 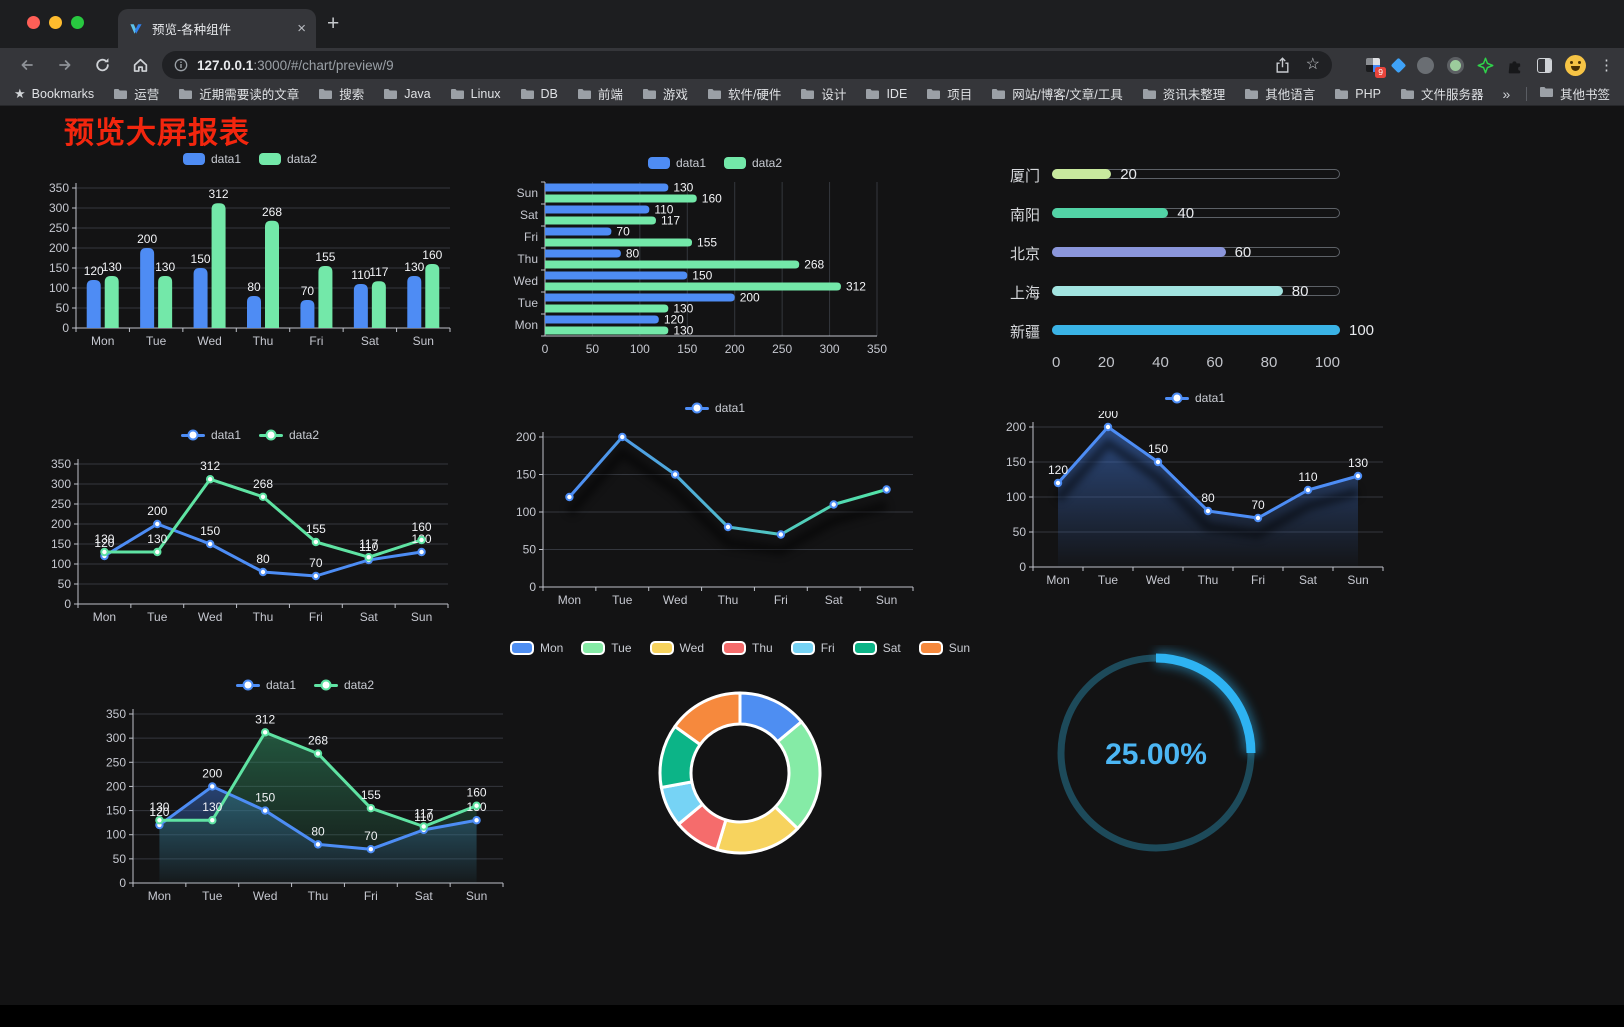 What do you see at coordinates (1279, 93) in the screenshot?
I see `bookmark-folder: 其他语言` at bounding box center [1279, 93].